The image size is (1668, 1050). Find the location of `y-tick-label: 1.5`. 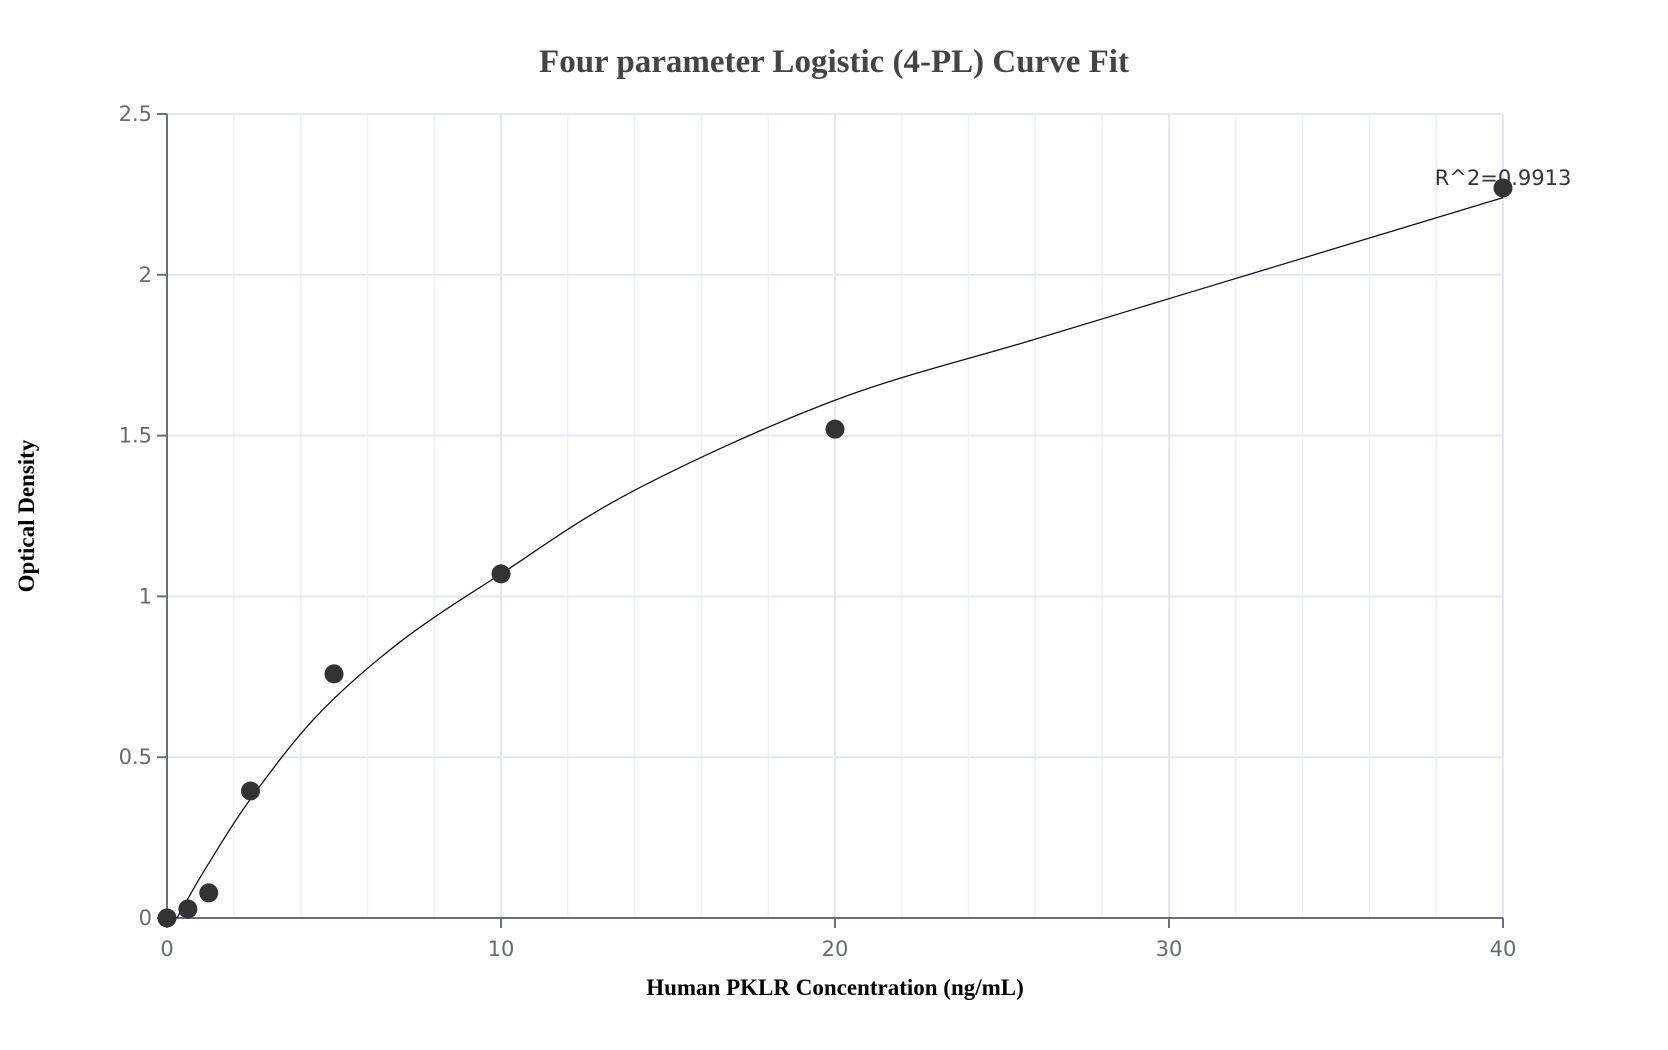

y-tick-label: 1.5 is located at coordinates (135, 436).